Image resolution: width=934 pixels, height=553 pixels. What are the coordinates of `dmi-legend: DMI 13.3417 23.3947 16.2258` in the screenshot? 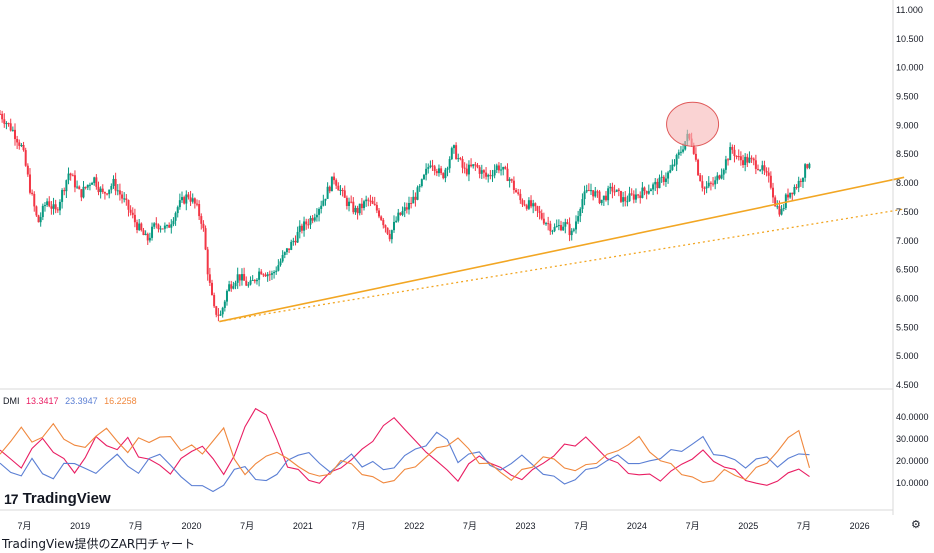 It's located at (72, 401).